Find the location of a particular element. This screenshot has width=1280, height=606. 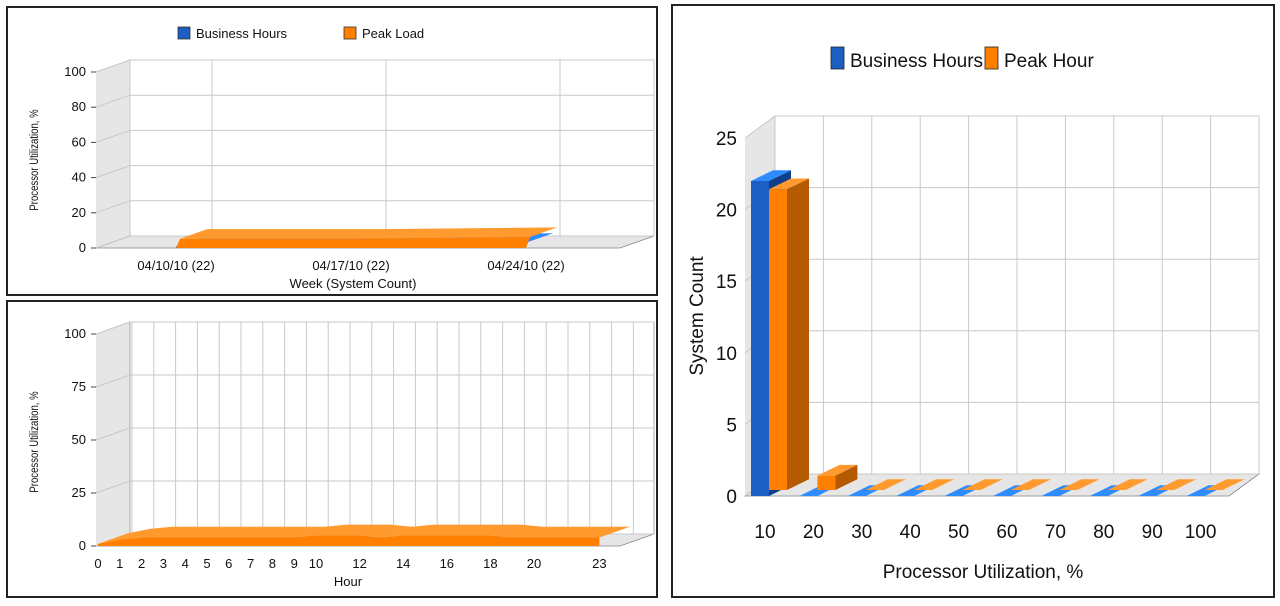

bar-top-30-s2 is located at coordinates (885, 484).